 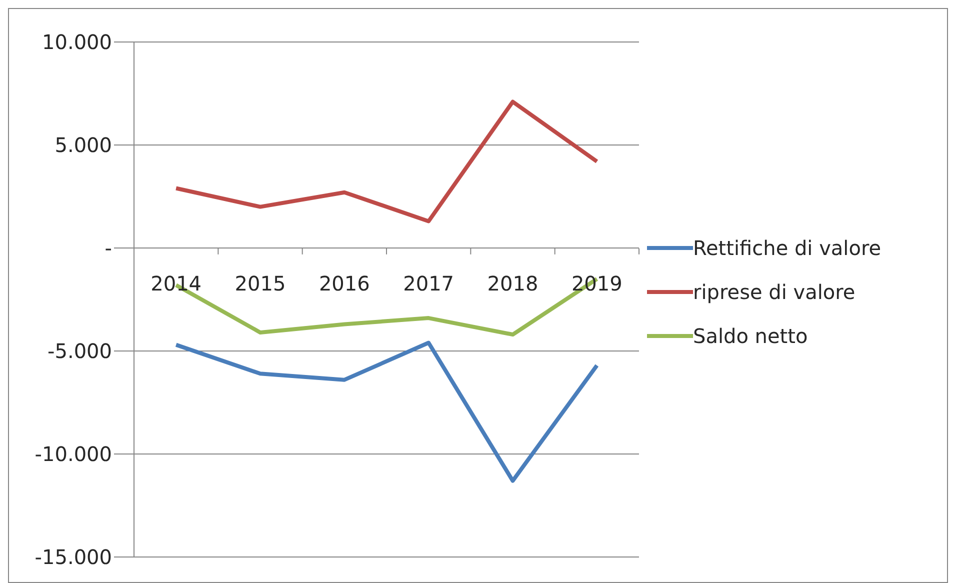 What do you see at coordinates (774, 292) in the screenshot?
I see `legend-label: riprese di valore` at bounding box center [774, 292].